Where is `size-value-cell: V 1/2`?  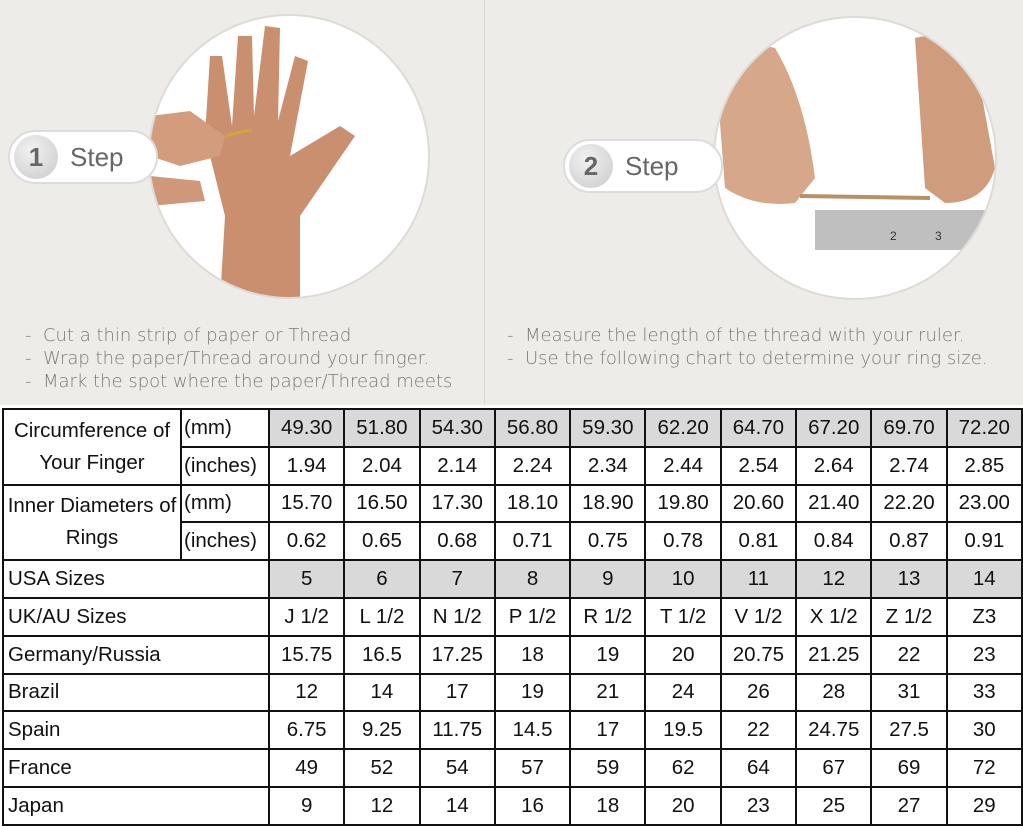 size-value-cell: V 1/2 is located at coordinates (758, 616).